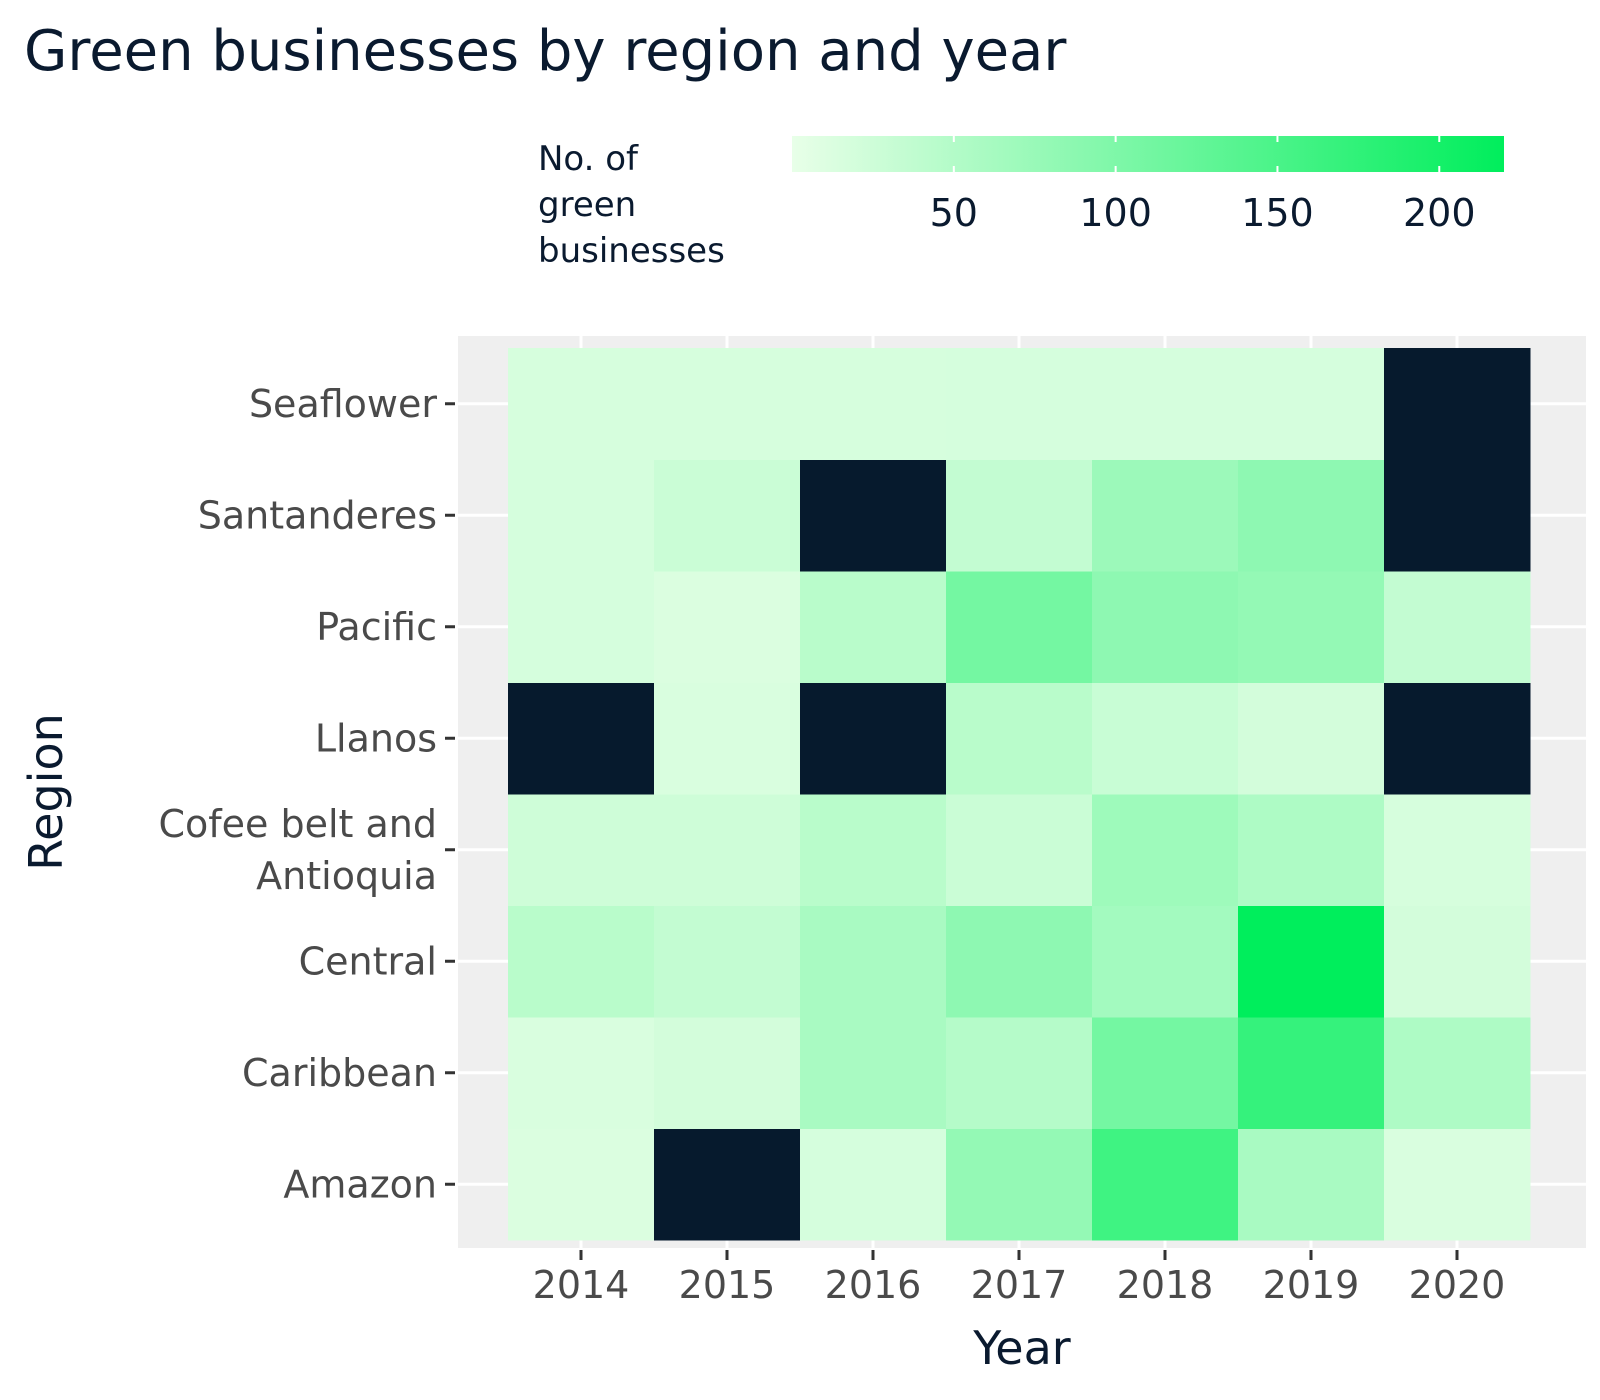 This screenshot has height=1400, width=1600. Describe the element at coordinates (1165, 1285) in the screenshot. I see `x-tick-label: 2018` at that location.